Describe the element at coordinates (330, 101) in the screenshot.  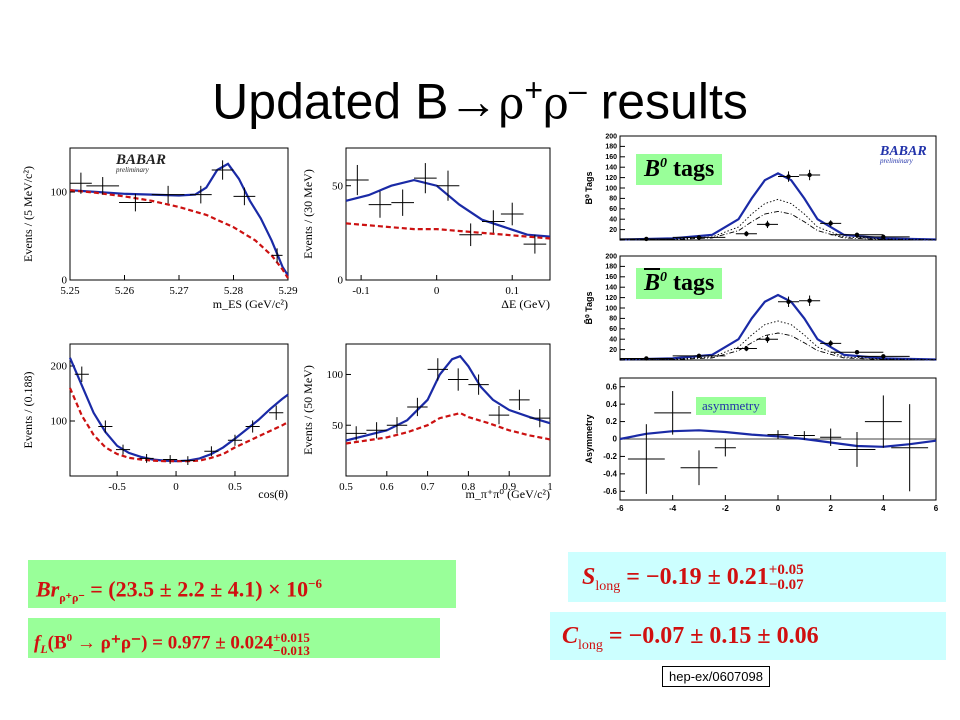
I see `title-prefix: Updated B` at that location.